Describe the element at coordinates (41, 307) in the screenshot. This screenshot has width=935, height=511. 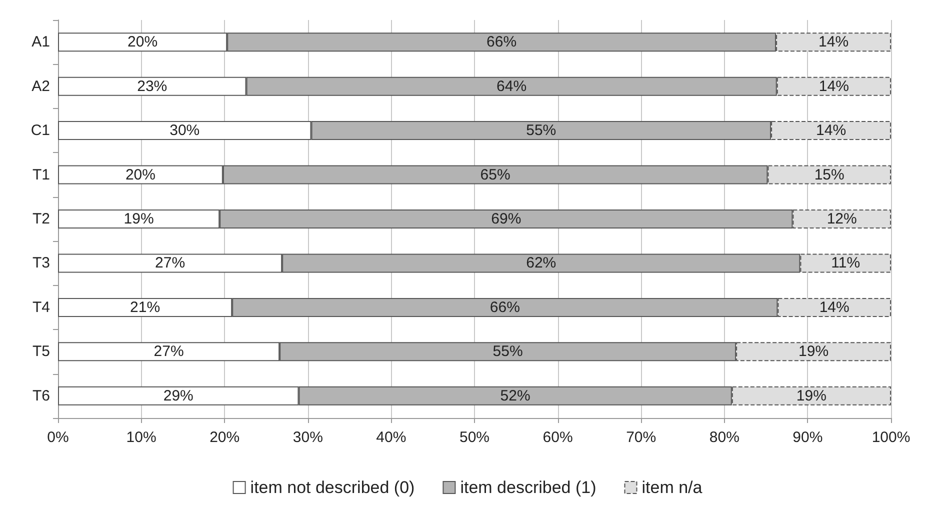
I see `y-tick-label: T4` at that location.